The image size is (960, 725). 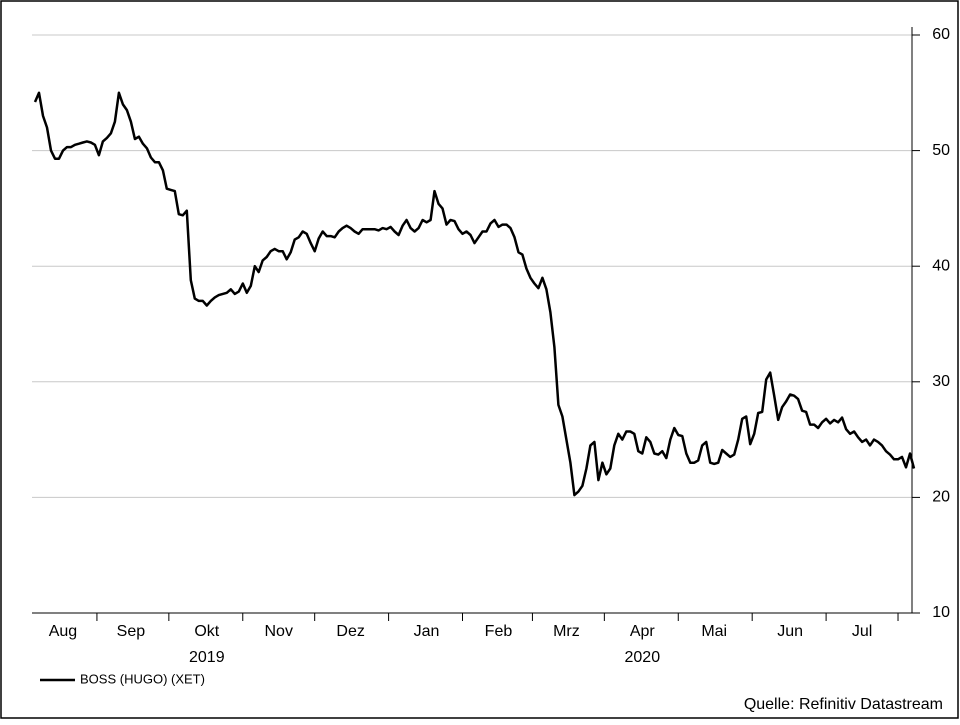 What do you see at coordinates (790, 631) in the screenshot?
I see `x-tick-label: Jun` at bounding box center [790, 631].